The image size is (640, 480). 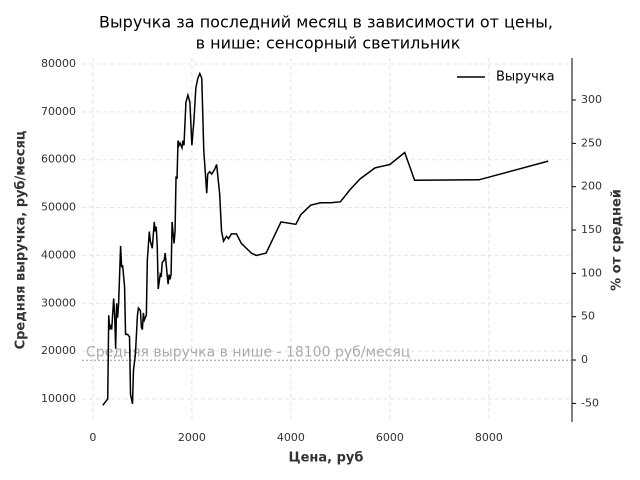 I want to click on y-tick-label: 60000, so click(x=58, y=159).